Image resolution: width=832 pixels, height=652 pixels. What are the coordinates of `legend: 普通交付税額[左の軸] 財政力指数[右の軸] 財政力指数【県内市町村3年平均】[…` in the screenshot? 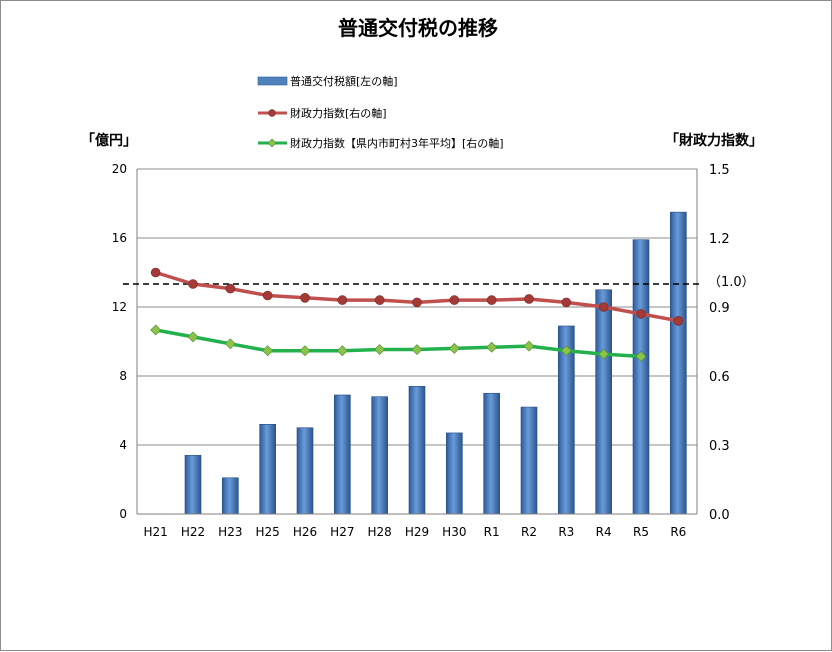 It's located at (380, 112).